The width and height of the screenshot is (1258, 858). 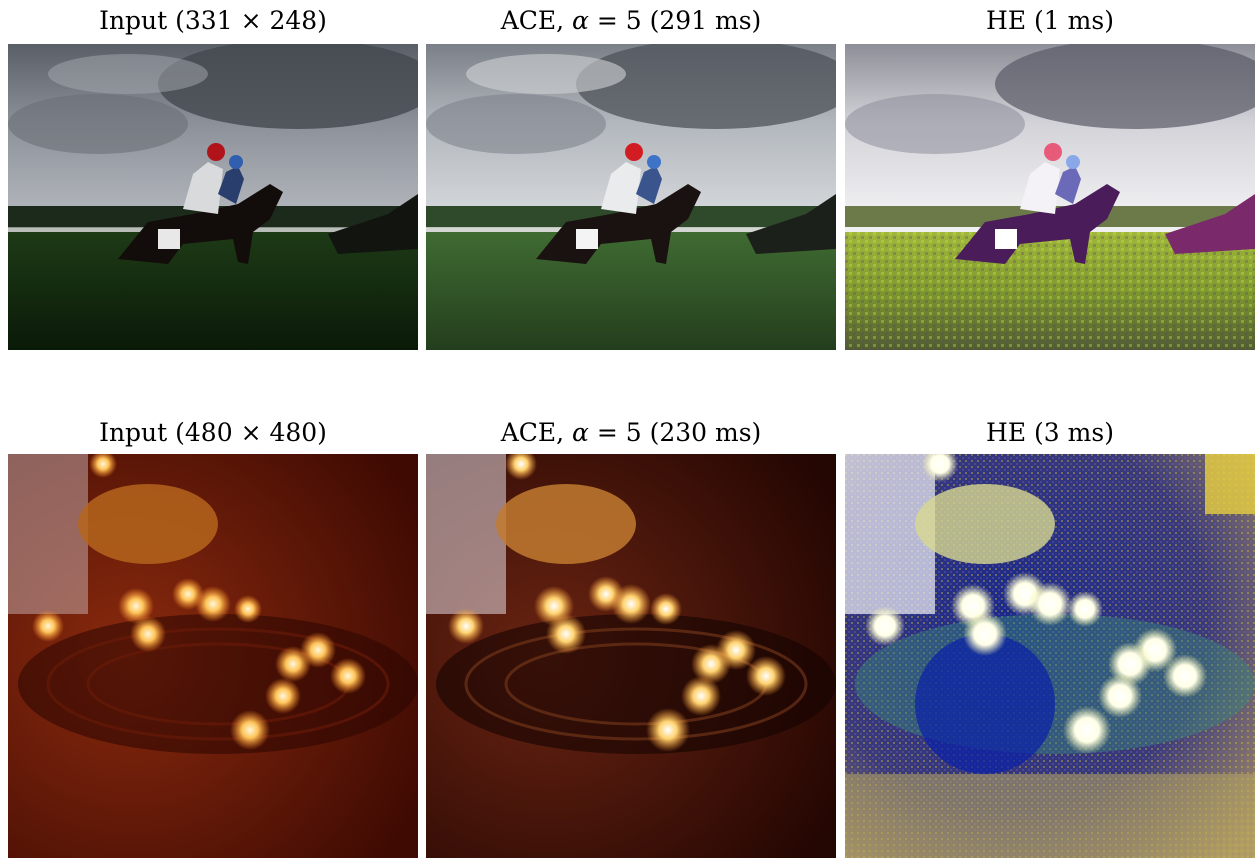 I want to click on image-he-horse, so click(x=1050, y=197).